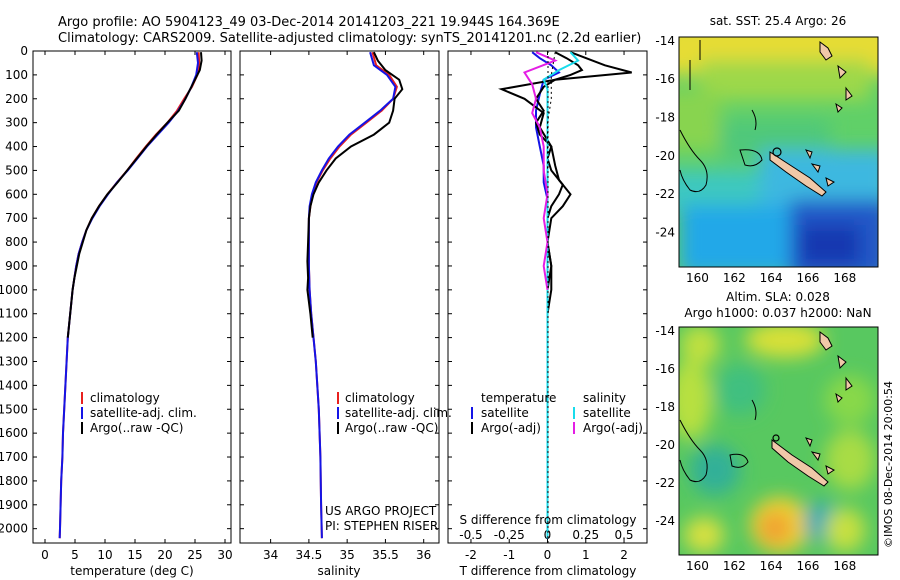 The width and height of the screenshot is (900, 580). What do you see at coordinates (14, 385) in the screenshot?
I see `y-tick-label: 1400` at bounding box center [14, 385].